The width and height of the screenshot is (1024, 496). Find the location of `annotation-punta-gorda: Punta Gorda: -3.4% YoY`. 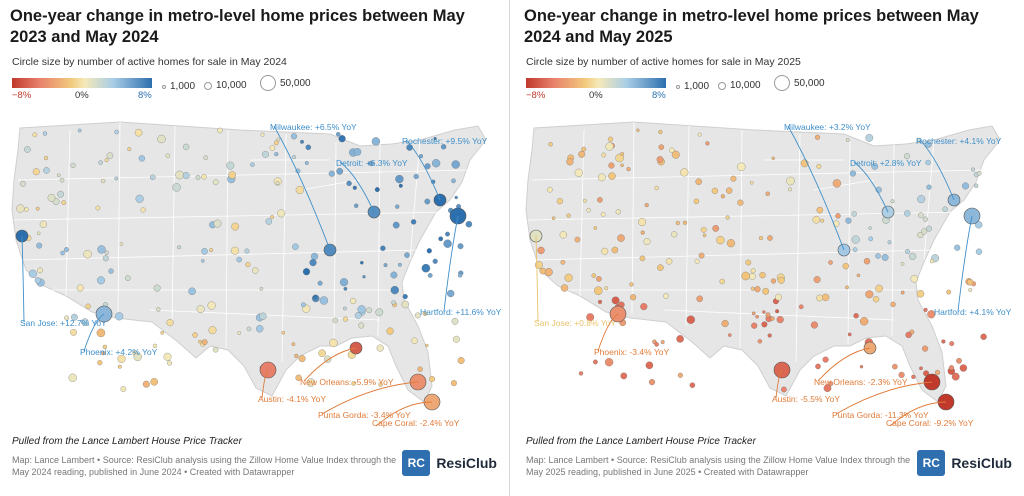

annotation-punta-gorda: Punta Gorda: -3.4% YoY is located at coordinates (364, 415).